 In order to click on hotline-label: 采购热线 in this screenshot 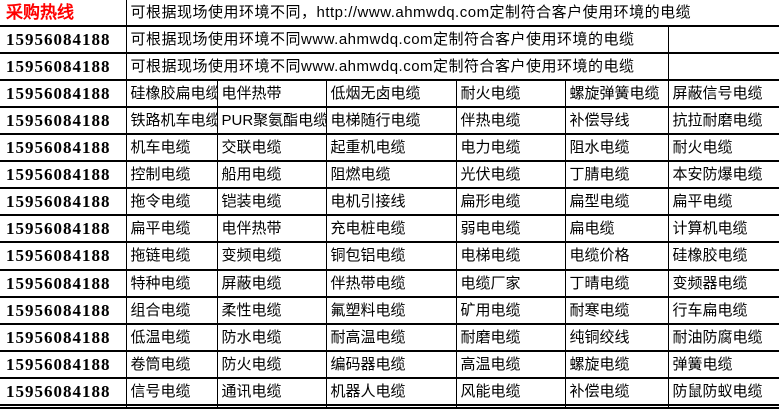, I will do `click(63, 13)`.